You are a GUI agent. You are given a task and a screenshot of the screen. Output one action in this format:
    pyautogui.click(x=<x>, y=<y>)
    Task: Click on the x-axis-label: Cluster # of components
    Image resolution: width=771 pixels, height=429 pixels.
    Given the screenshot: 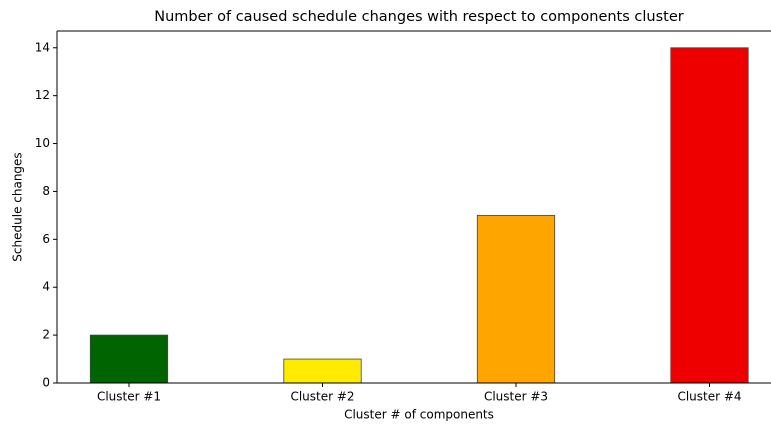 What is the action you would take?
    pyautogui.click(x=419, y=415)
    